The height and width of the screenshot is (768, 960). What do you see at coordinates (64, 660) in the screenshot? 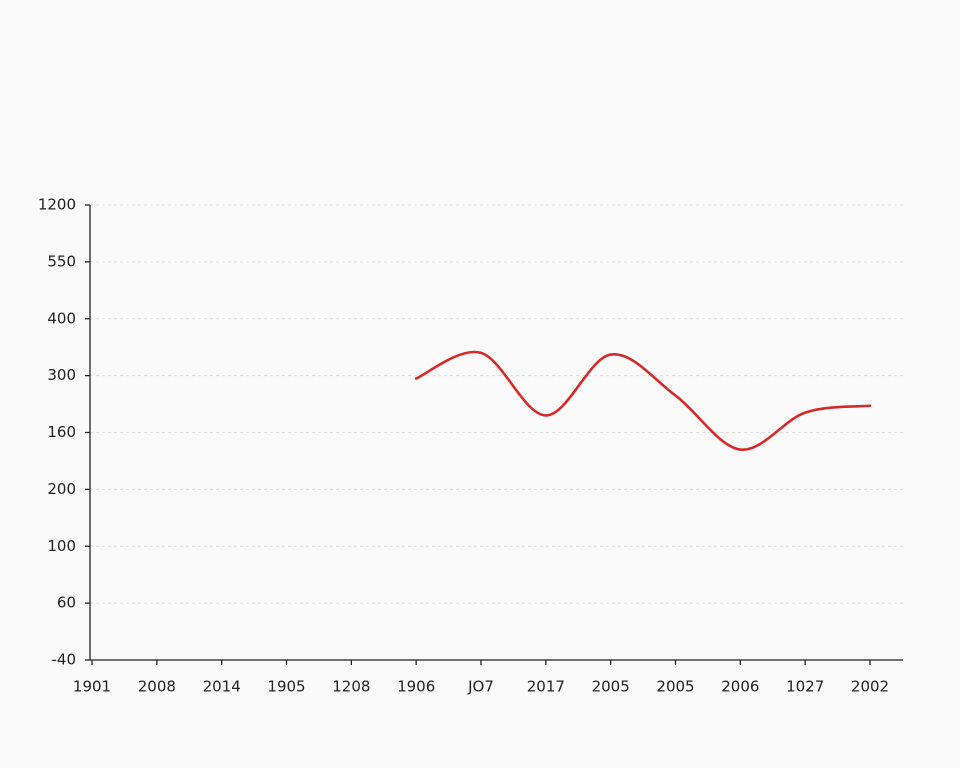
I see `y-tick-label: -40` at bounding box center [64, 660].